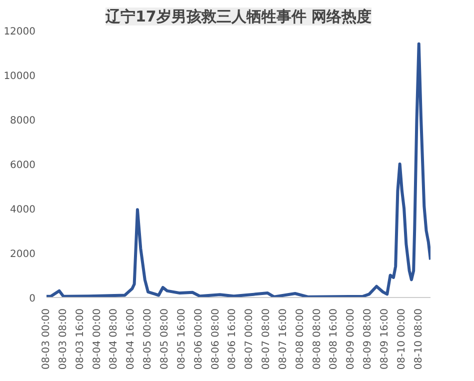  What do you see at coordinates (46, 339) in the screenshot?
I see `x-tick-label: 08-03 00:00` at bounding box center [46, 339].